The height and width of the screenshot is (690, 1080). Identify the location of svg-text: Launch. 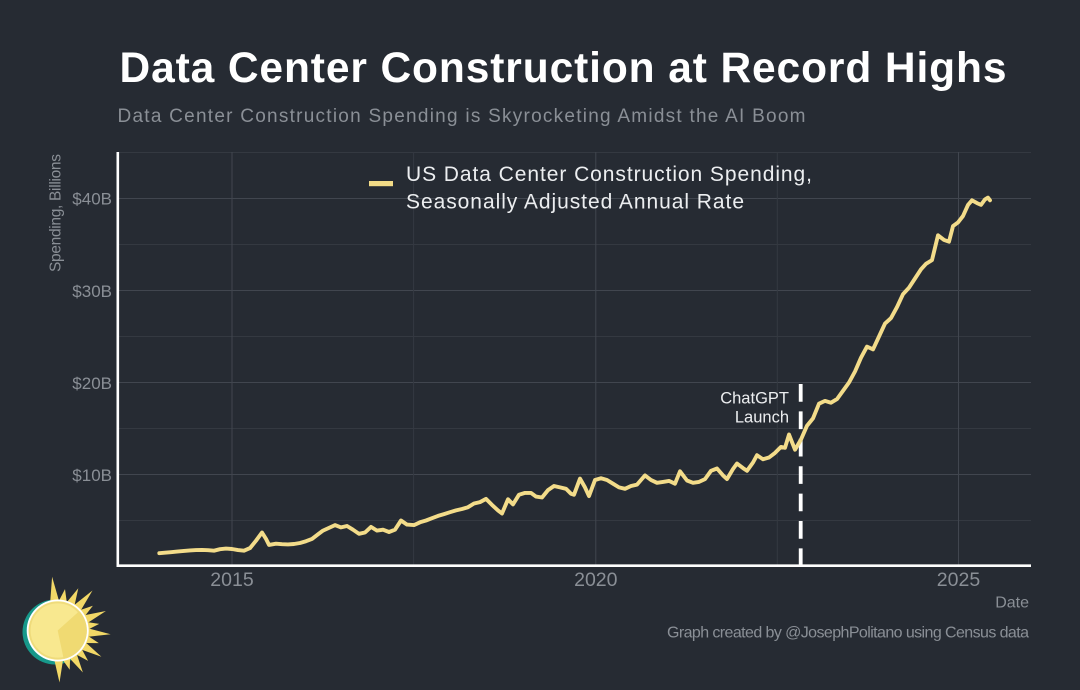
(762, 418).